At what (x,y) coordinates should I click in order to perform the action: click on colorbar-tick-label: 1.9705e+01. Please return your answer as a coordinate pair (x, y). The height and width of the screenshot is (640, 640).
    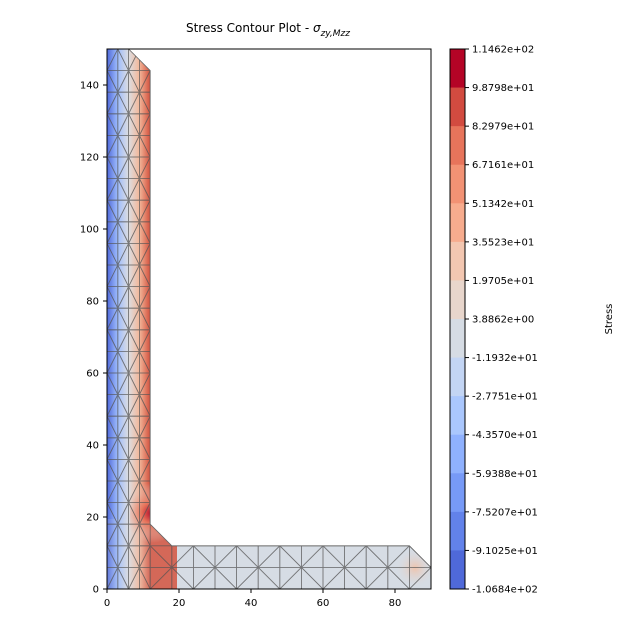
    Looking at the image, I should click on (503, 281).